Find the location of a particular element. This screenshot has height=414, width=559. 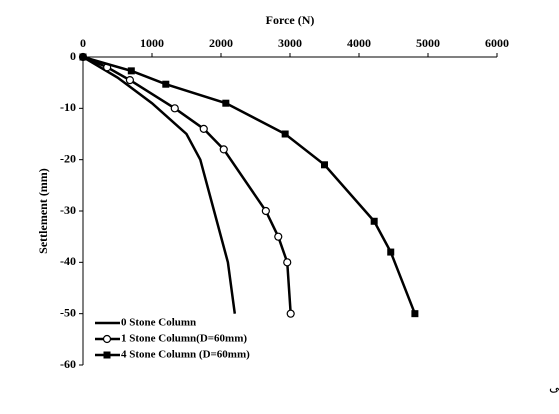

y-tick-label: -40 is located at coordinates (68, 261).